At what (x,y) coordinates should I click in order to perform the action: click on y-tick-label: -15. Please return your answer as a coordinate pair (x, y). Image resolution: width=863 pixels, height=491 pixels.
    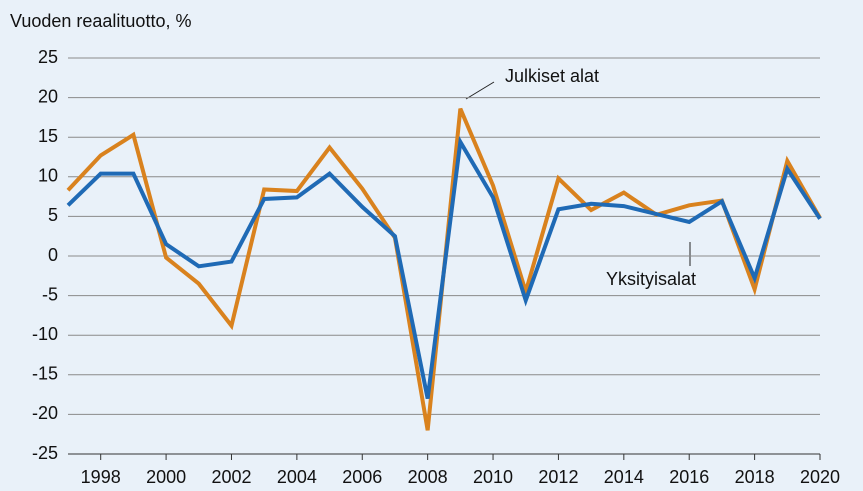
    Looking at the image, I should click on (45, 374).